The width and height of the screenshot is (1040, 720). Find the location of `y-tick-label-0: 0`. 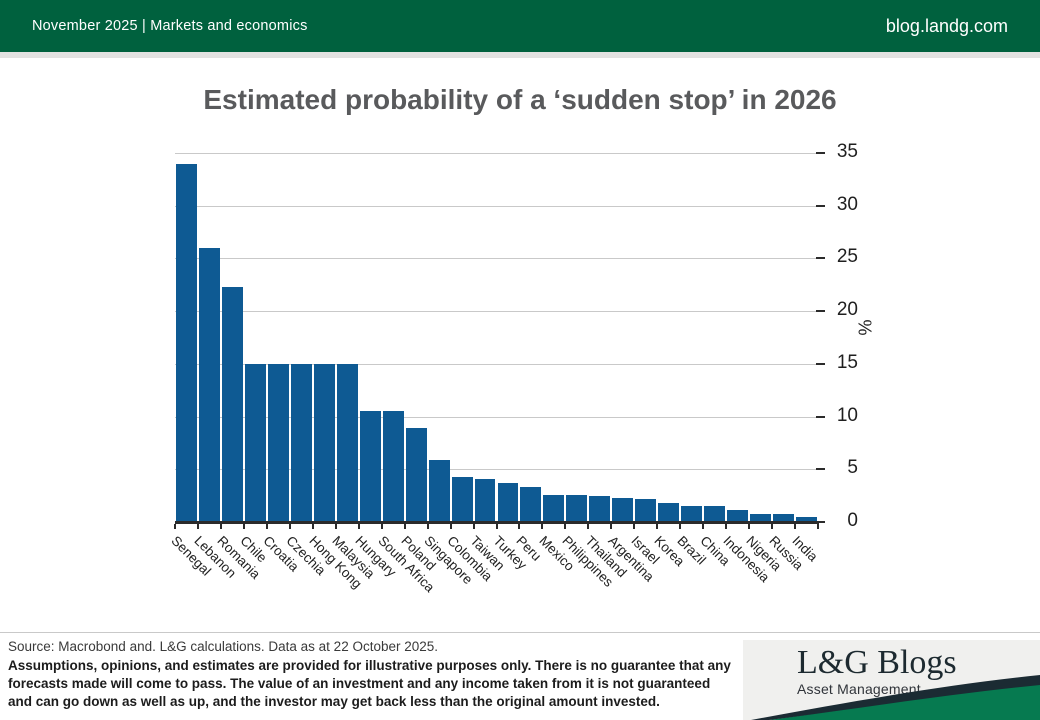

y-tick-label-0: 0 is located at coordinates (852, 520).